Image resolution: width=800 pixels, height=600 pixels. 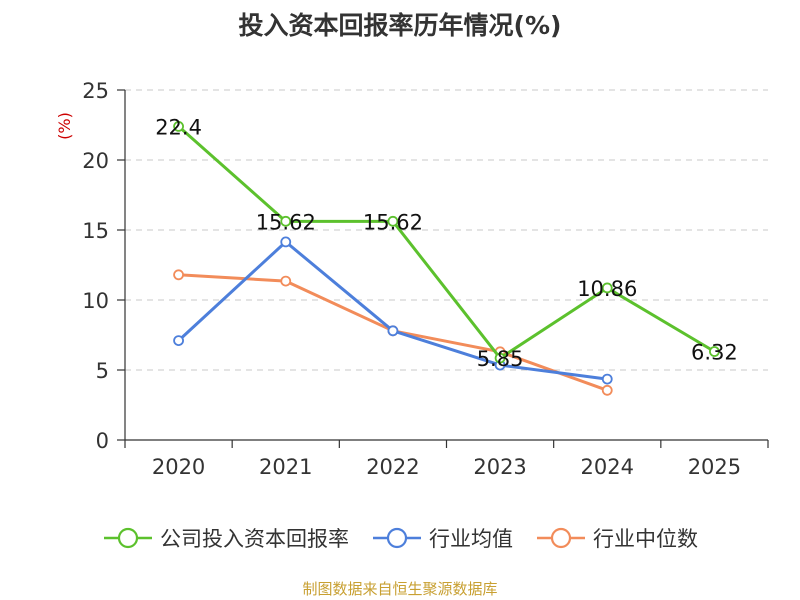 What do you see at coordinates (95, 301) in the screenshot?
I see `y-tick-label: 10` at bounding box center [95, 301].